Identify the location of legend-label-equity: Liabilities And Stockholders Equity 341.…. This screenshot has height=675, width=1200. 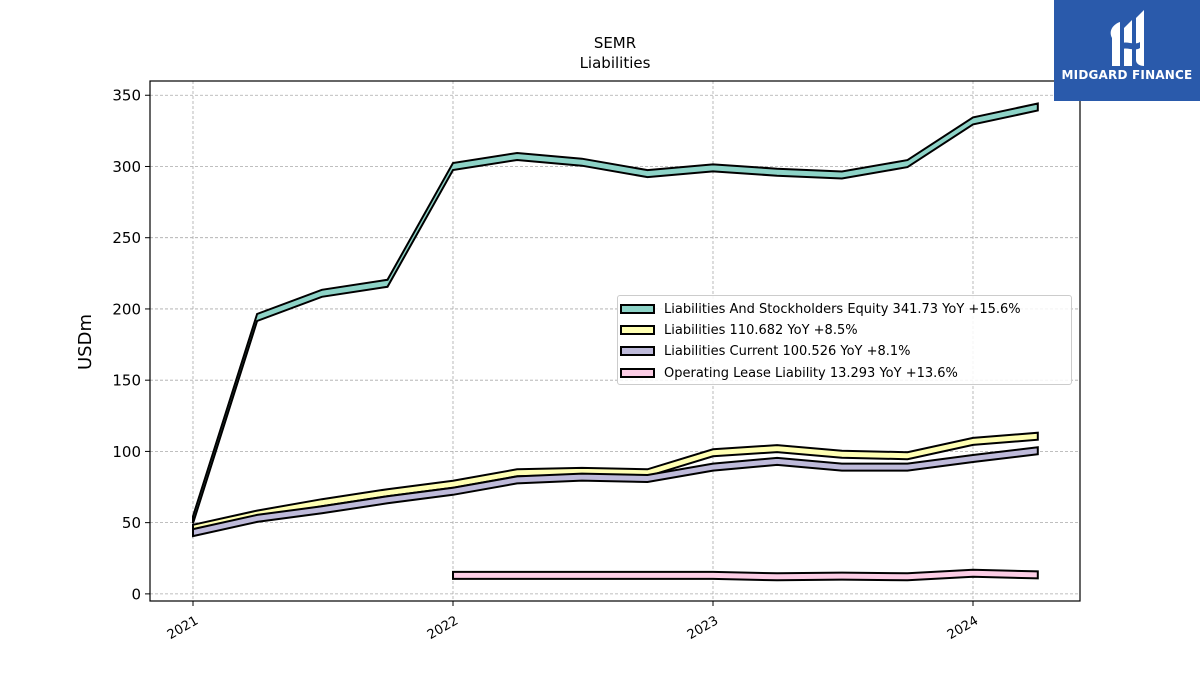
(842, 309).